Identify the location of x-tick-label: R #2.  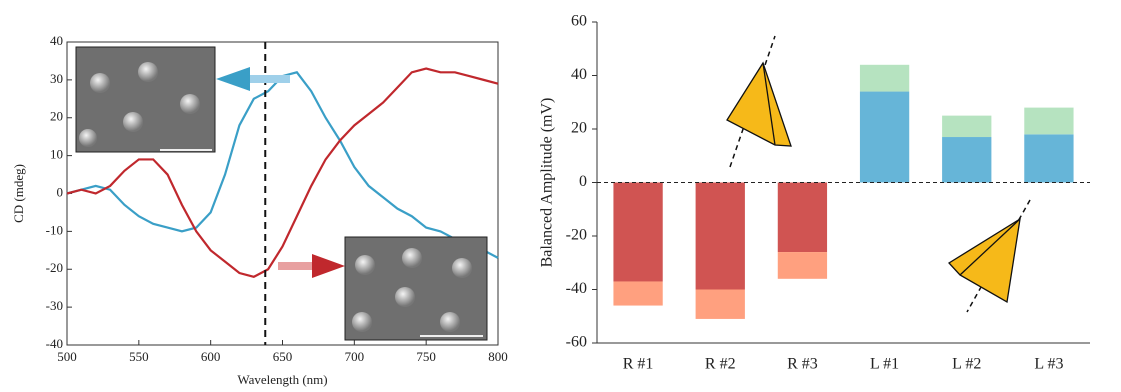
(720, 364).